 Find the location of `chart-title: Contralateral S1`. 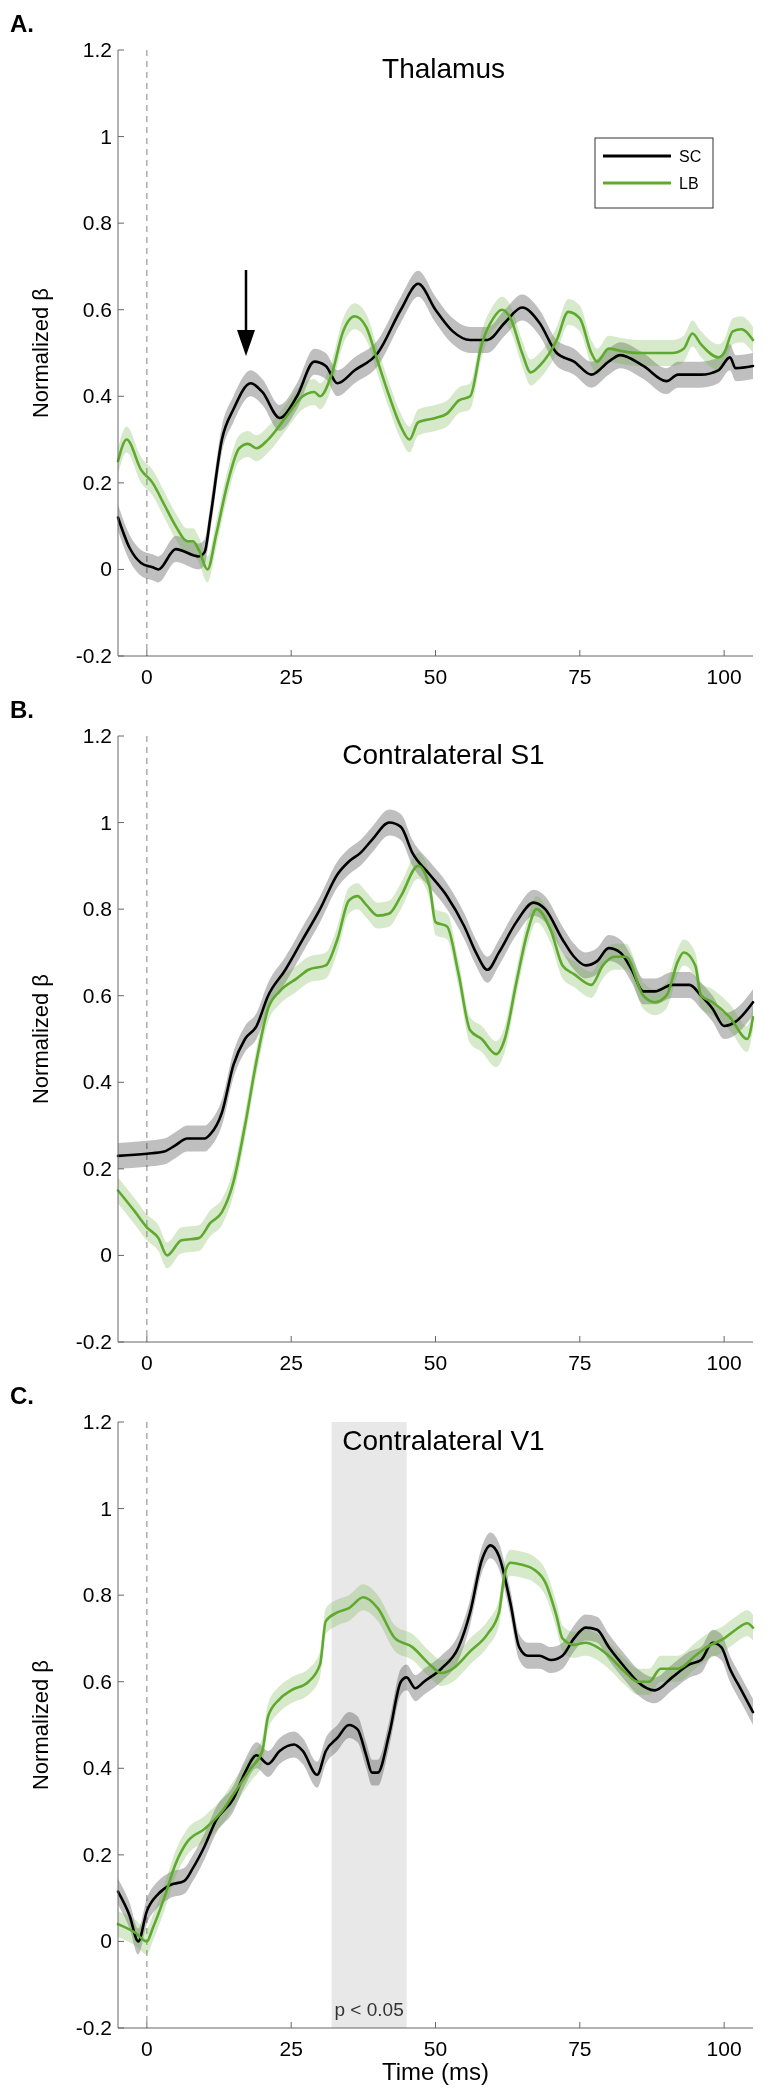

chart-title: Contralateral S1 is located at coordinates (443, 754).